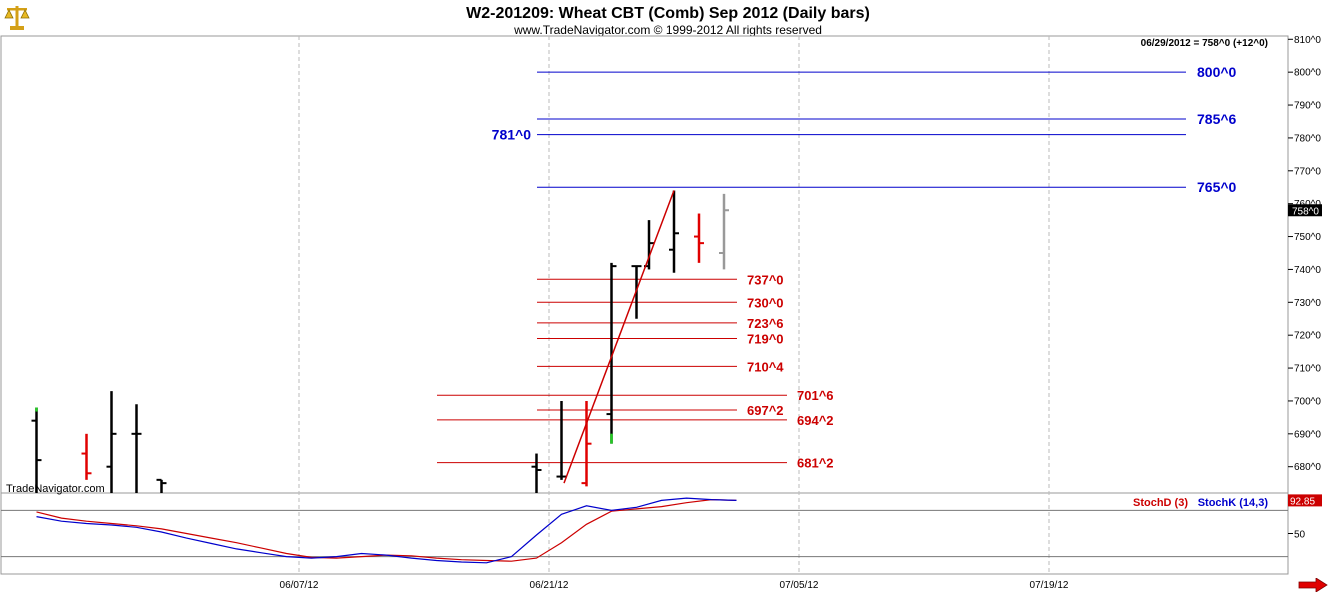  Describe the element at coordinates (765, 302) in the screenshot. I see `support-label: 730^0` at that location.